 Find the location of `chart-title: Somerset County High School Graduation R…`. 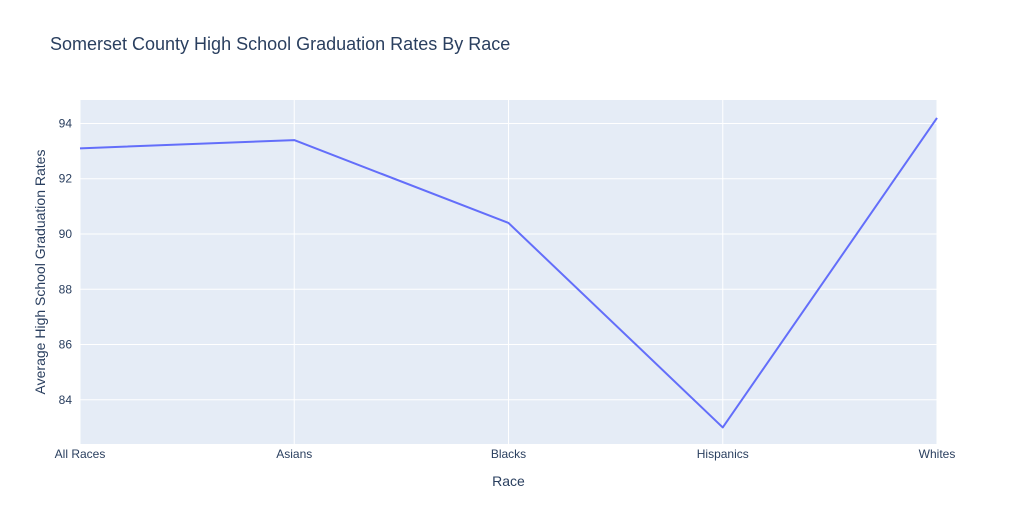

chart-title: Somerset County High School Graduation R… is located at coordinates (280, 44).